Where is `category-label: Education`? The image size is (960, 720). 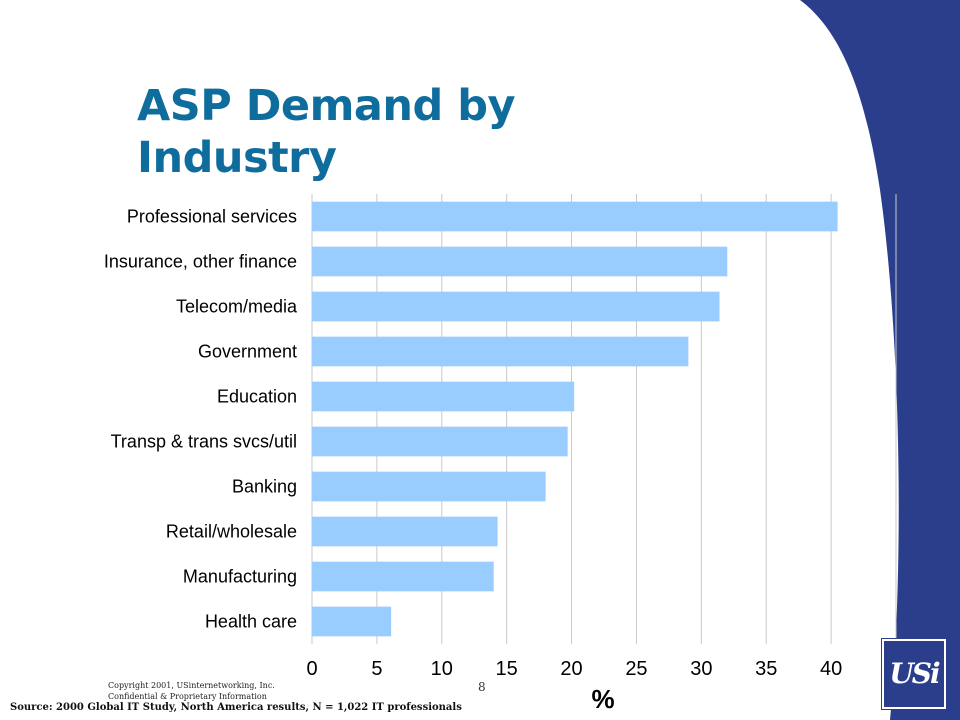 category-label: Education is located at coordinates (257, 397).